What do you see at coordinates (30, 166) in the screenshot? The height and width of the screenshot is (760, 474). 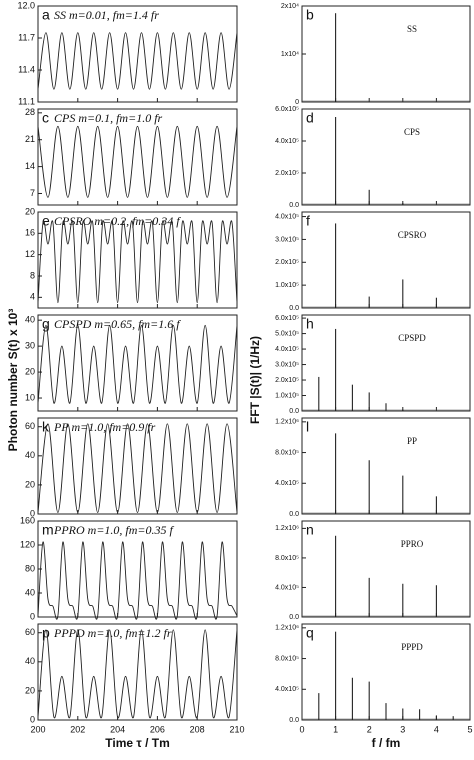 I see `y-tick-label: 14` at bounding box center [30, 166].